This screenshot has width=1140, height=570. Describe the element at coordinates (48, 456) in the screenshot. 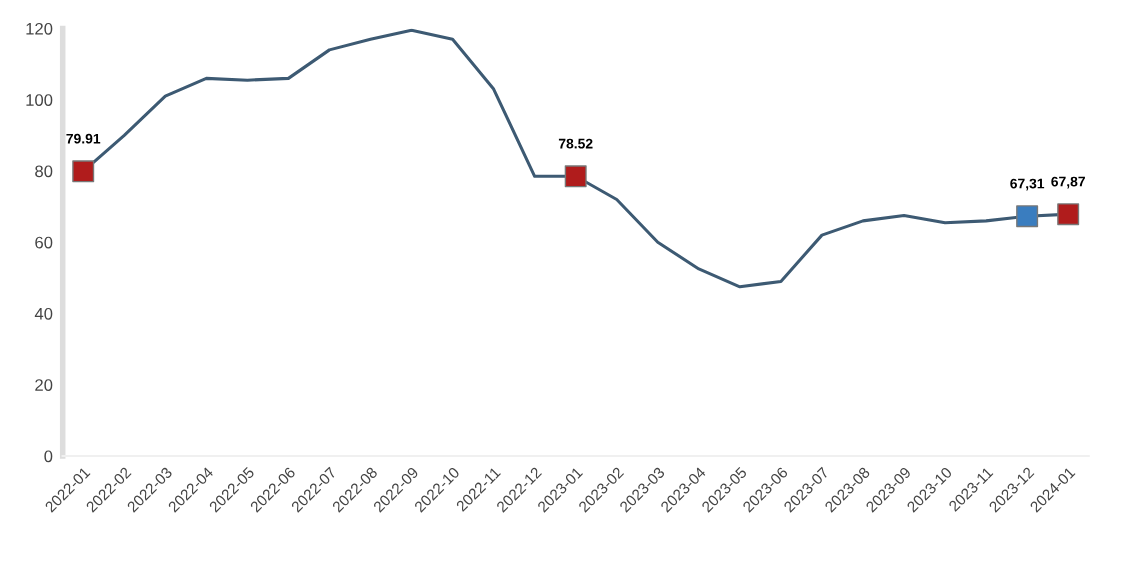

I see `y-tick-label: 0` at that location.